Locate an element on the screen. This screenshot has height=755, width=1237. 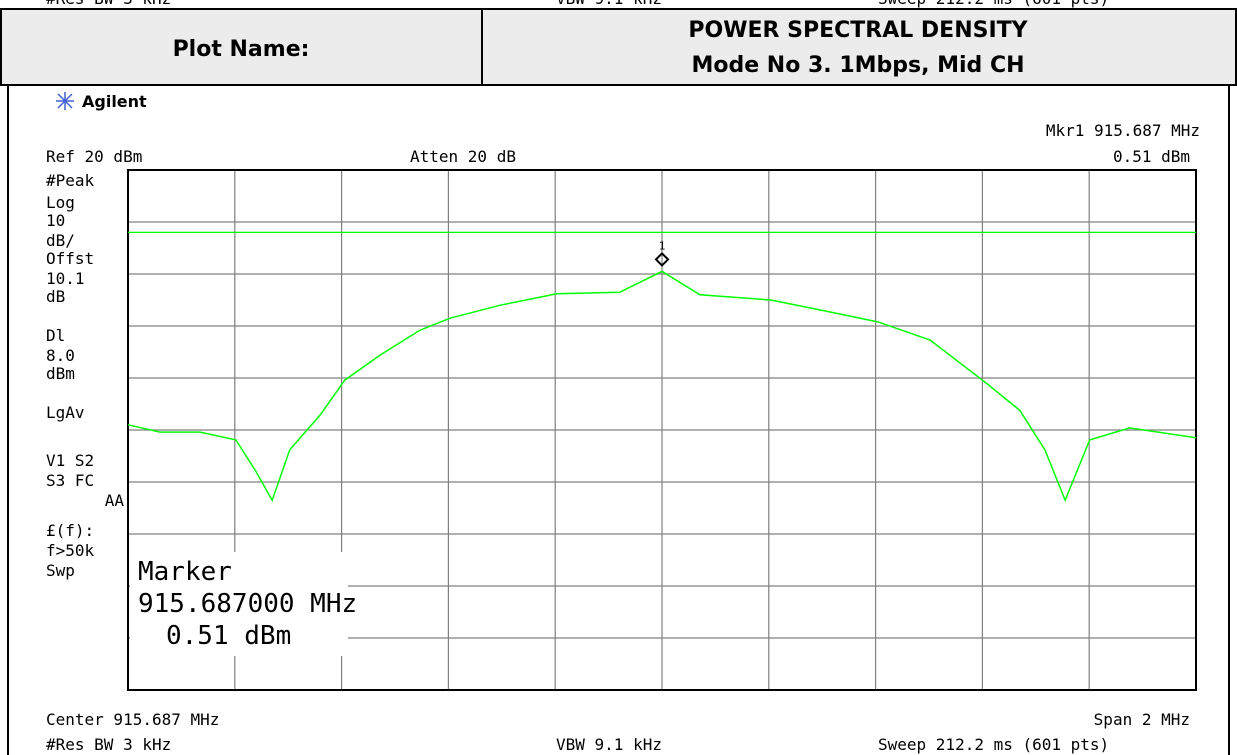
strip-text: VBW 9.1 kHz is located at coordinates (609, 4).